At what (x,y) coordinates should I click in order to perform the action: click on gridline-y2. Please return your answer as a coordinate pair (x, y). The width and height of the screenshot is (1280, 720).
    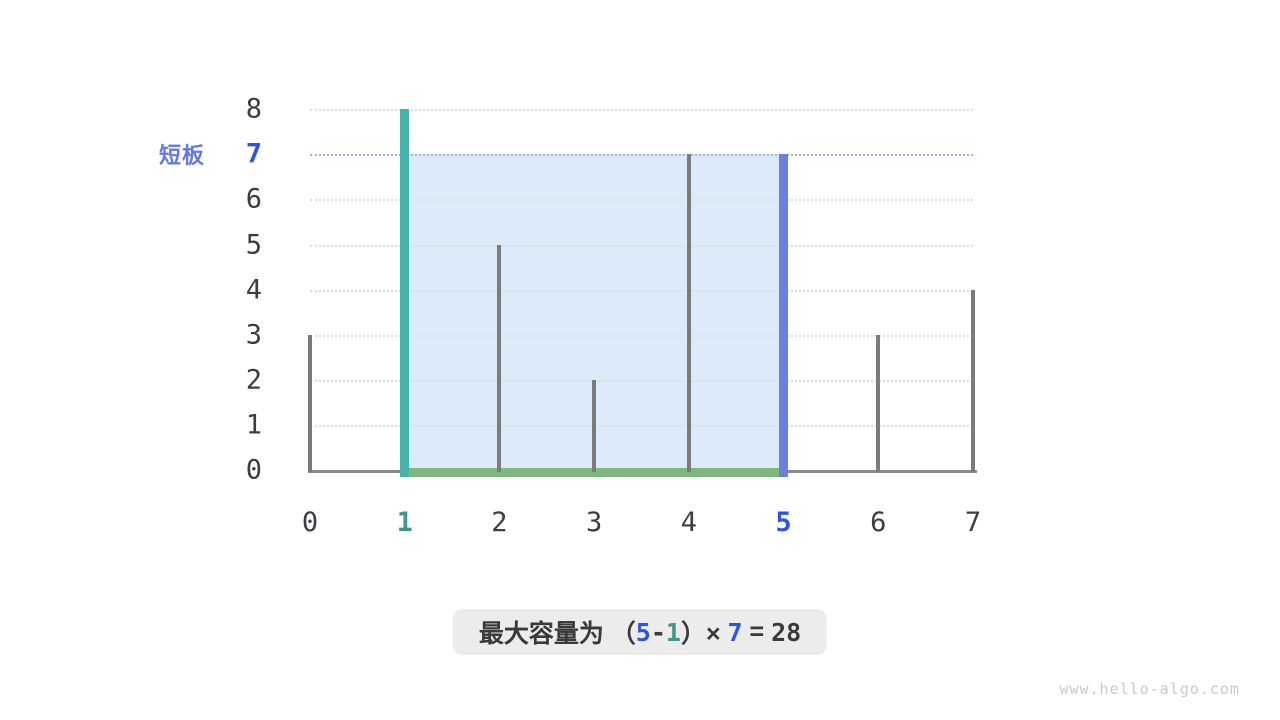
    Looking at the image, I should click on (641, 380).